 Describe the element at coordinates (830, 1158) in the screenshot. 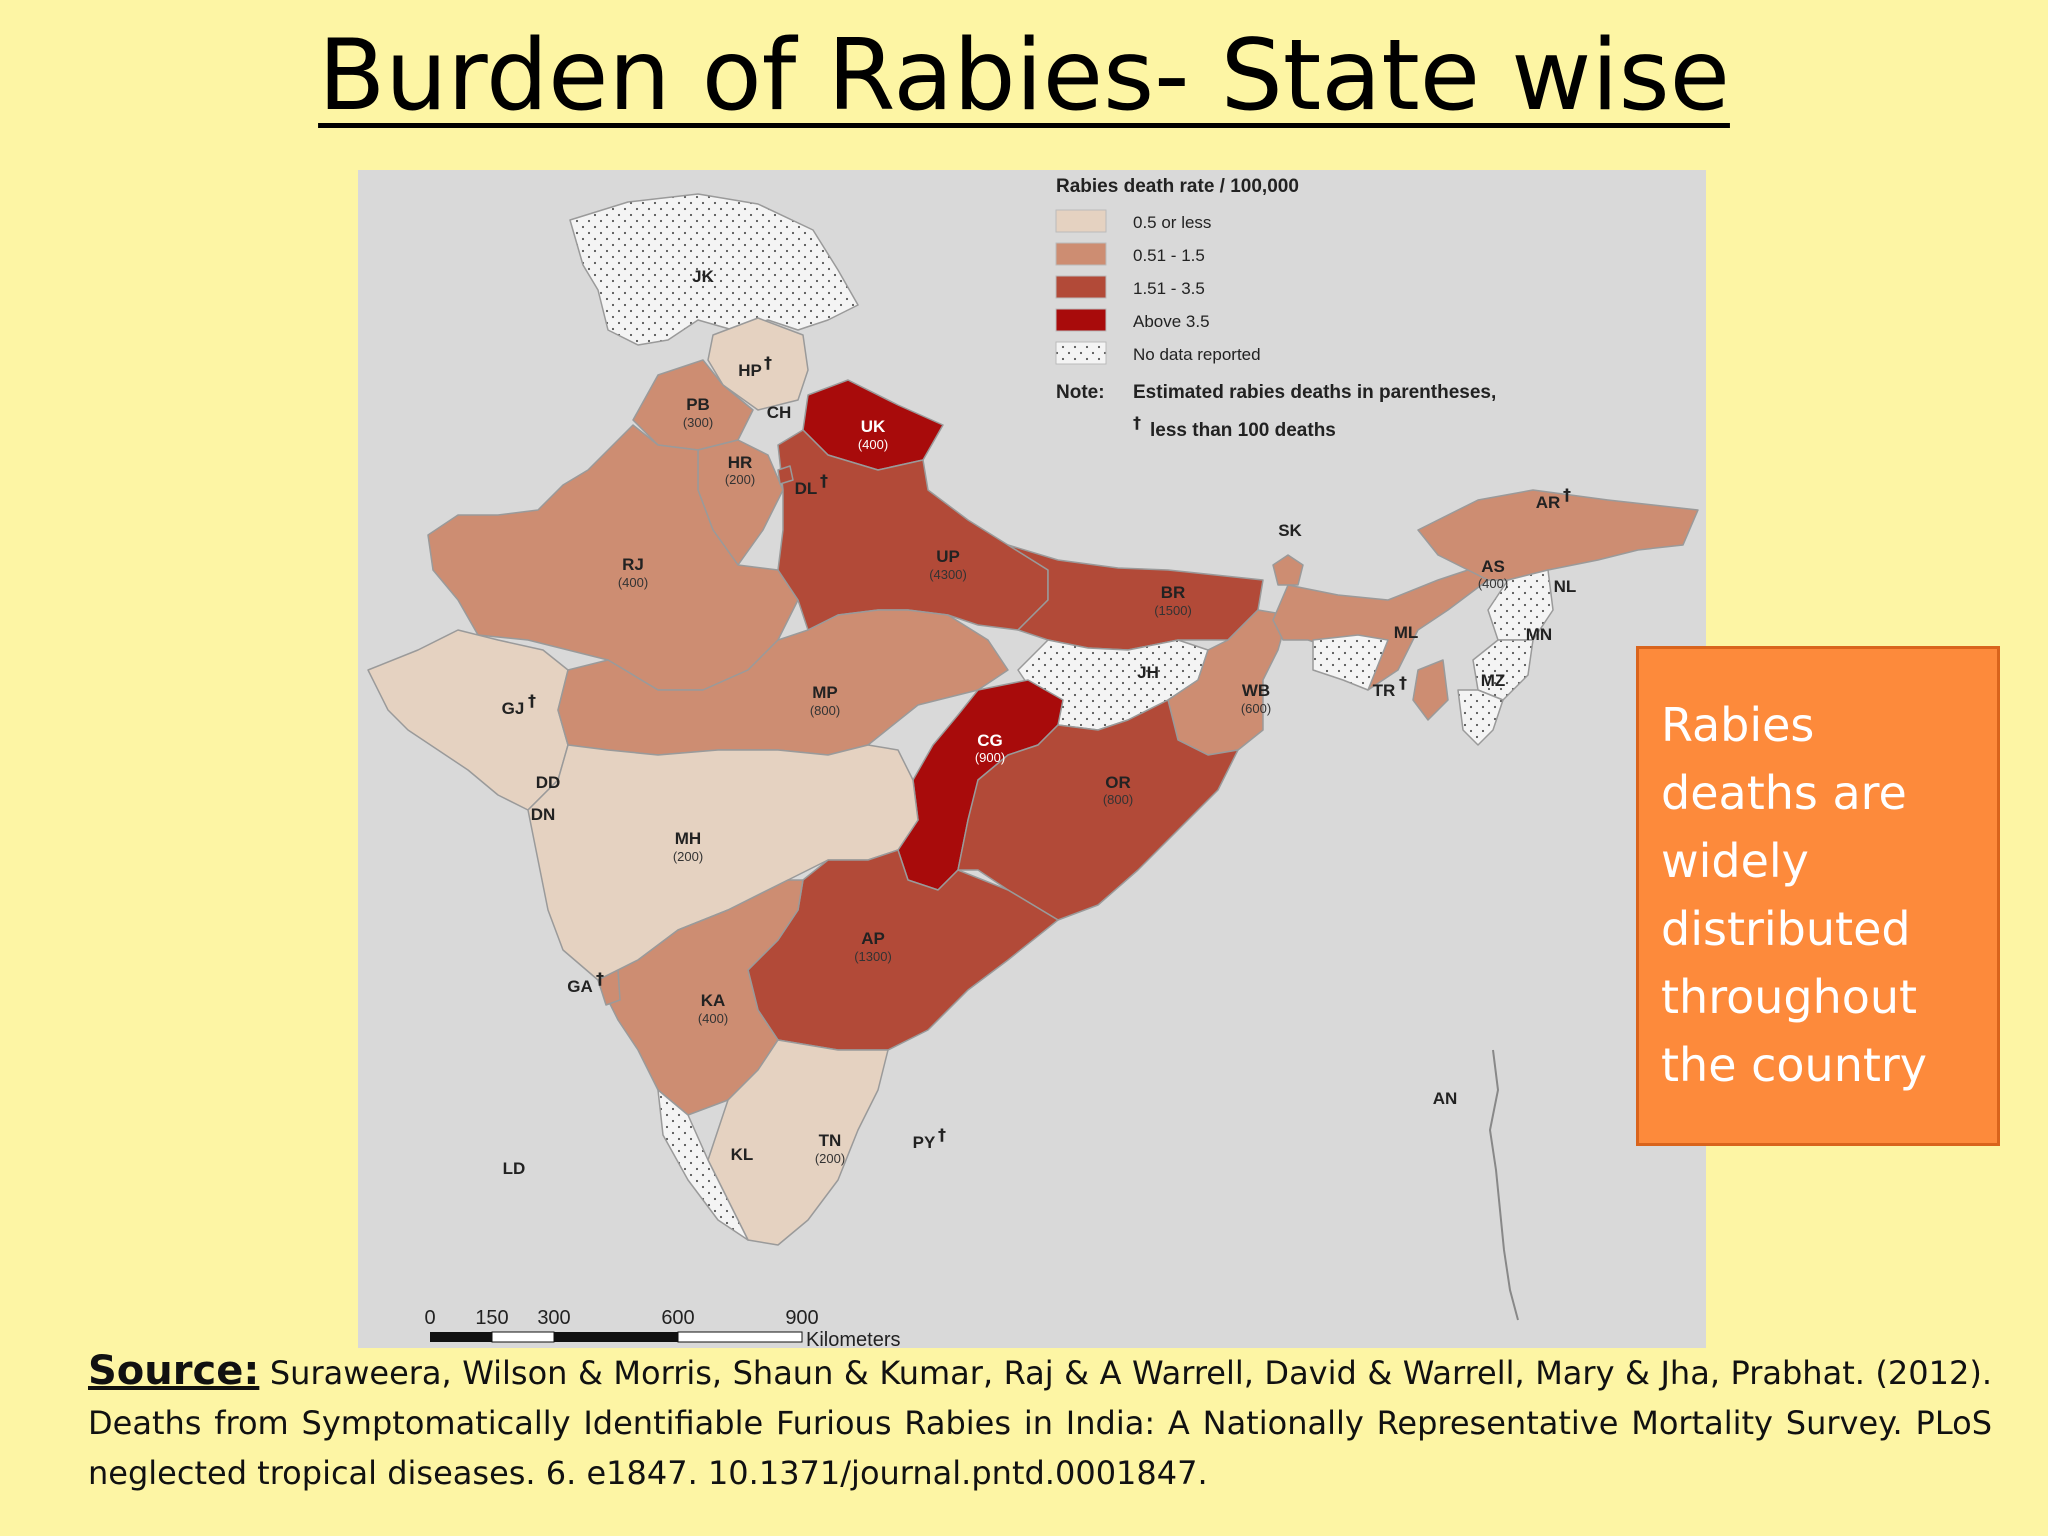

I see `count-tn: (200)` at that location.